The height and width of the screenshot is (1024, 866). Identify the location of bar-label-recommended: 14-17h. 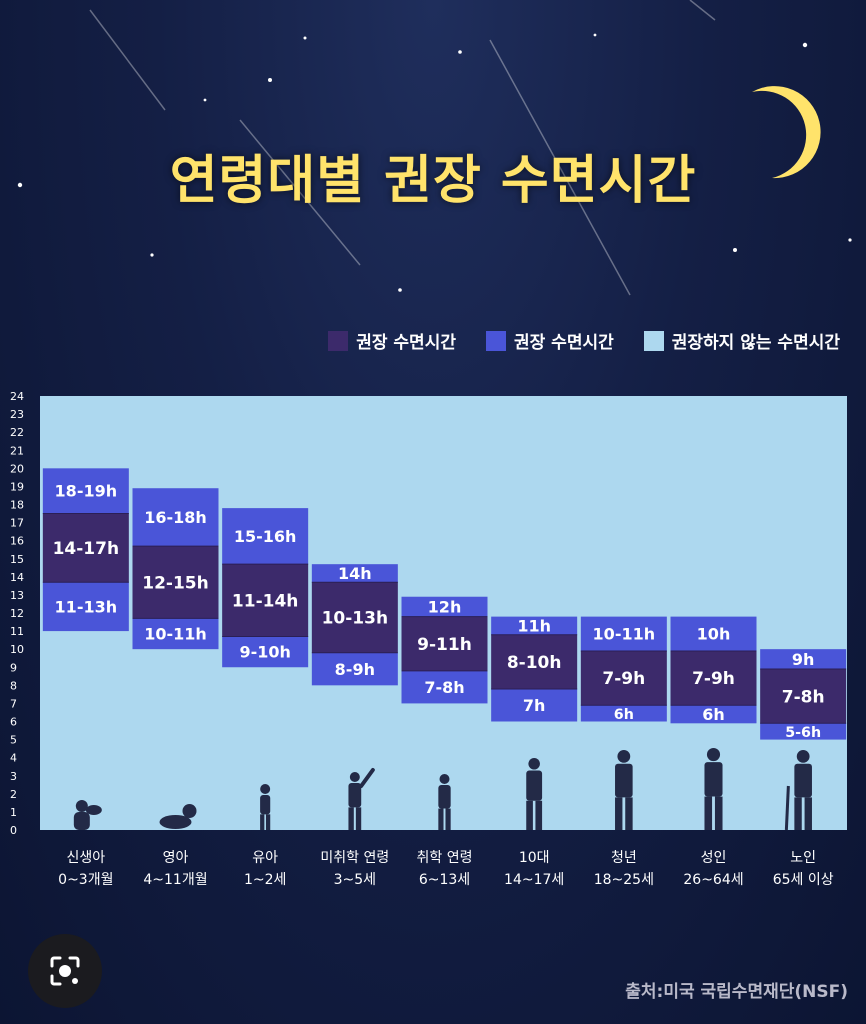
(86, 549).